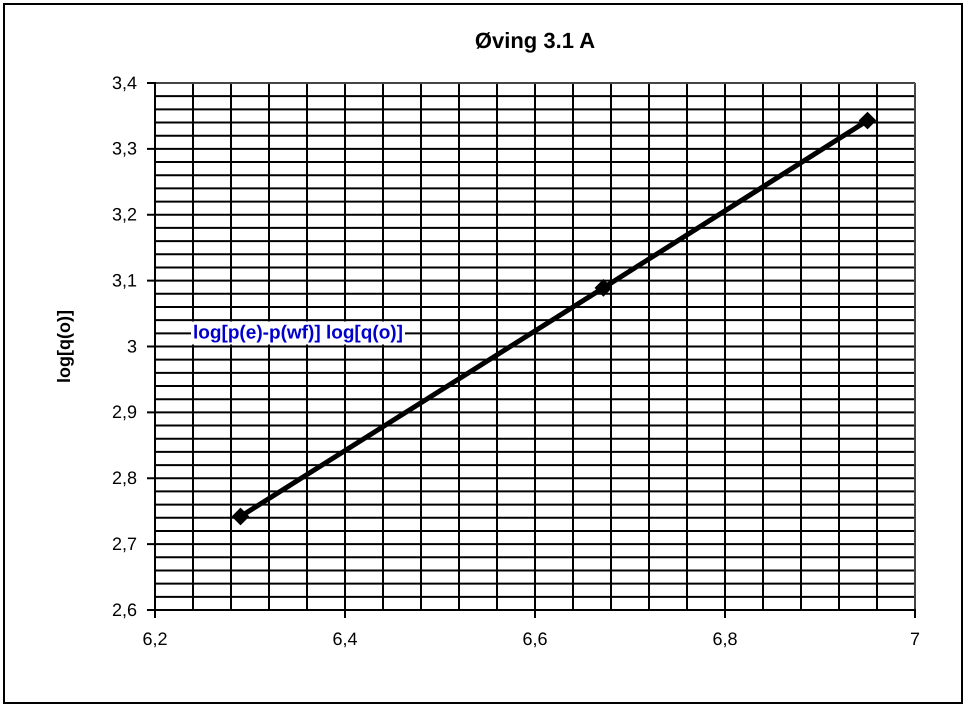  I want to click on x-tick-label: 7, so click(915, 638).